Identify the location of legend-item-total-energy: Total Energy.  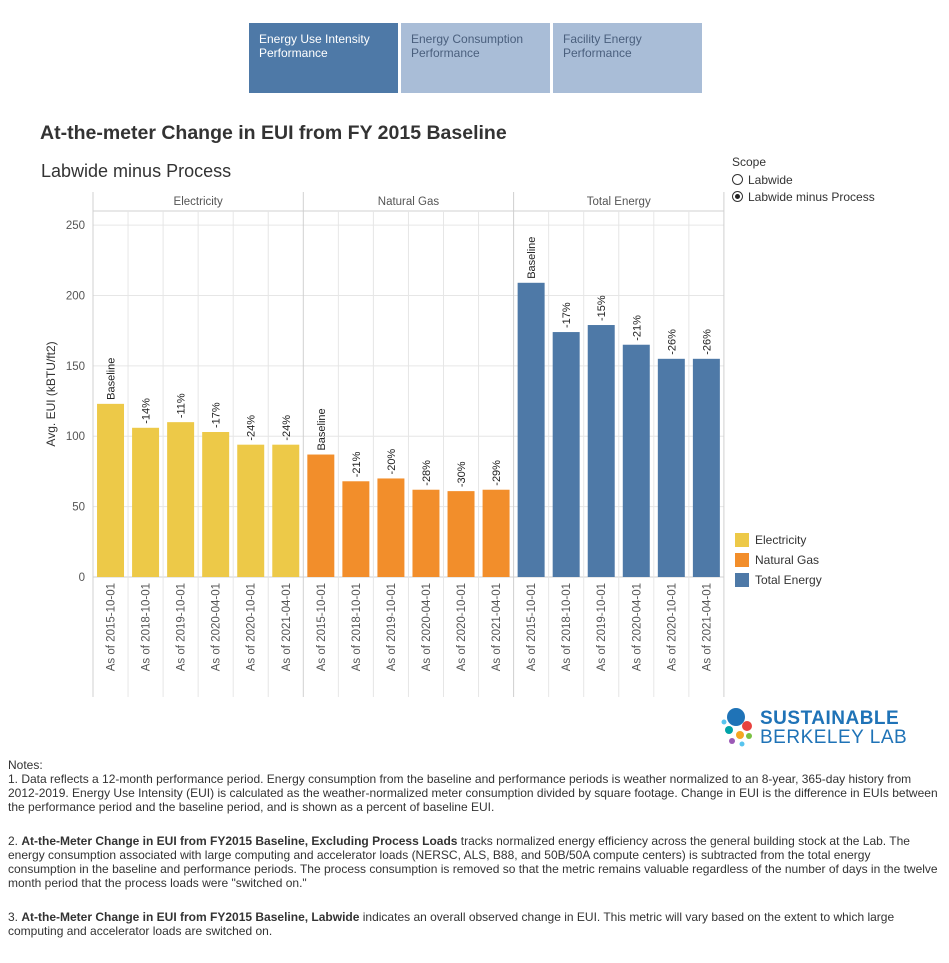
(778, 580).